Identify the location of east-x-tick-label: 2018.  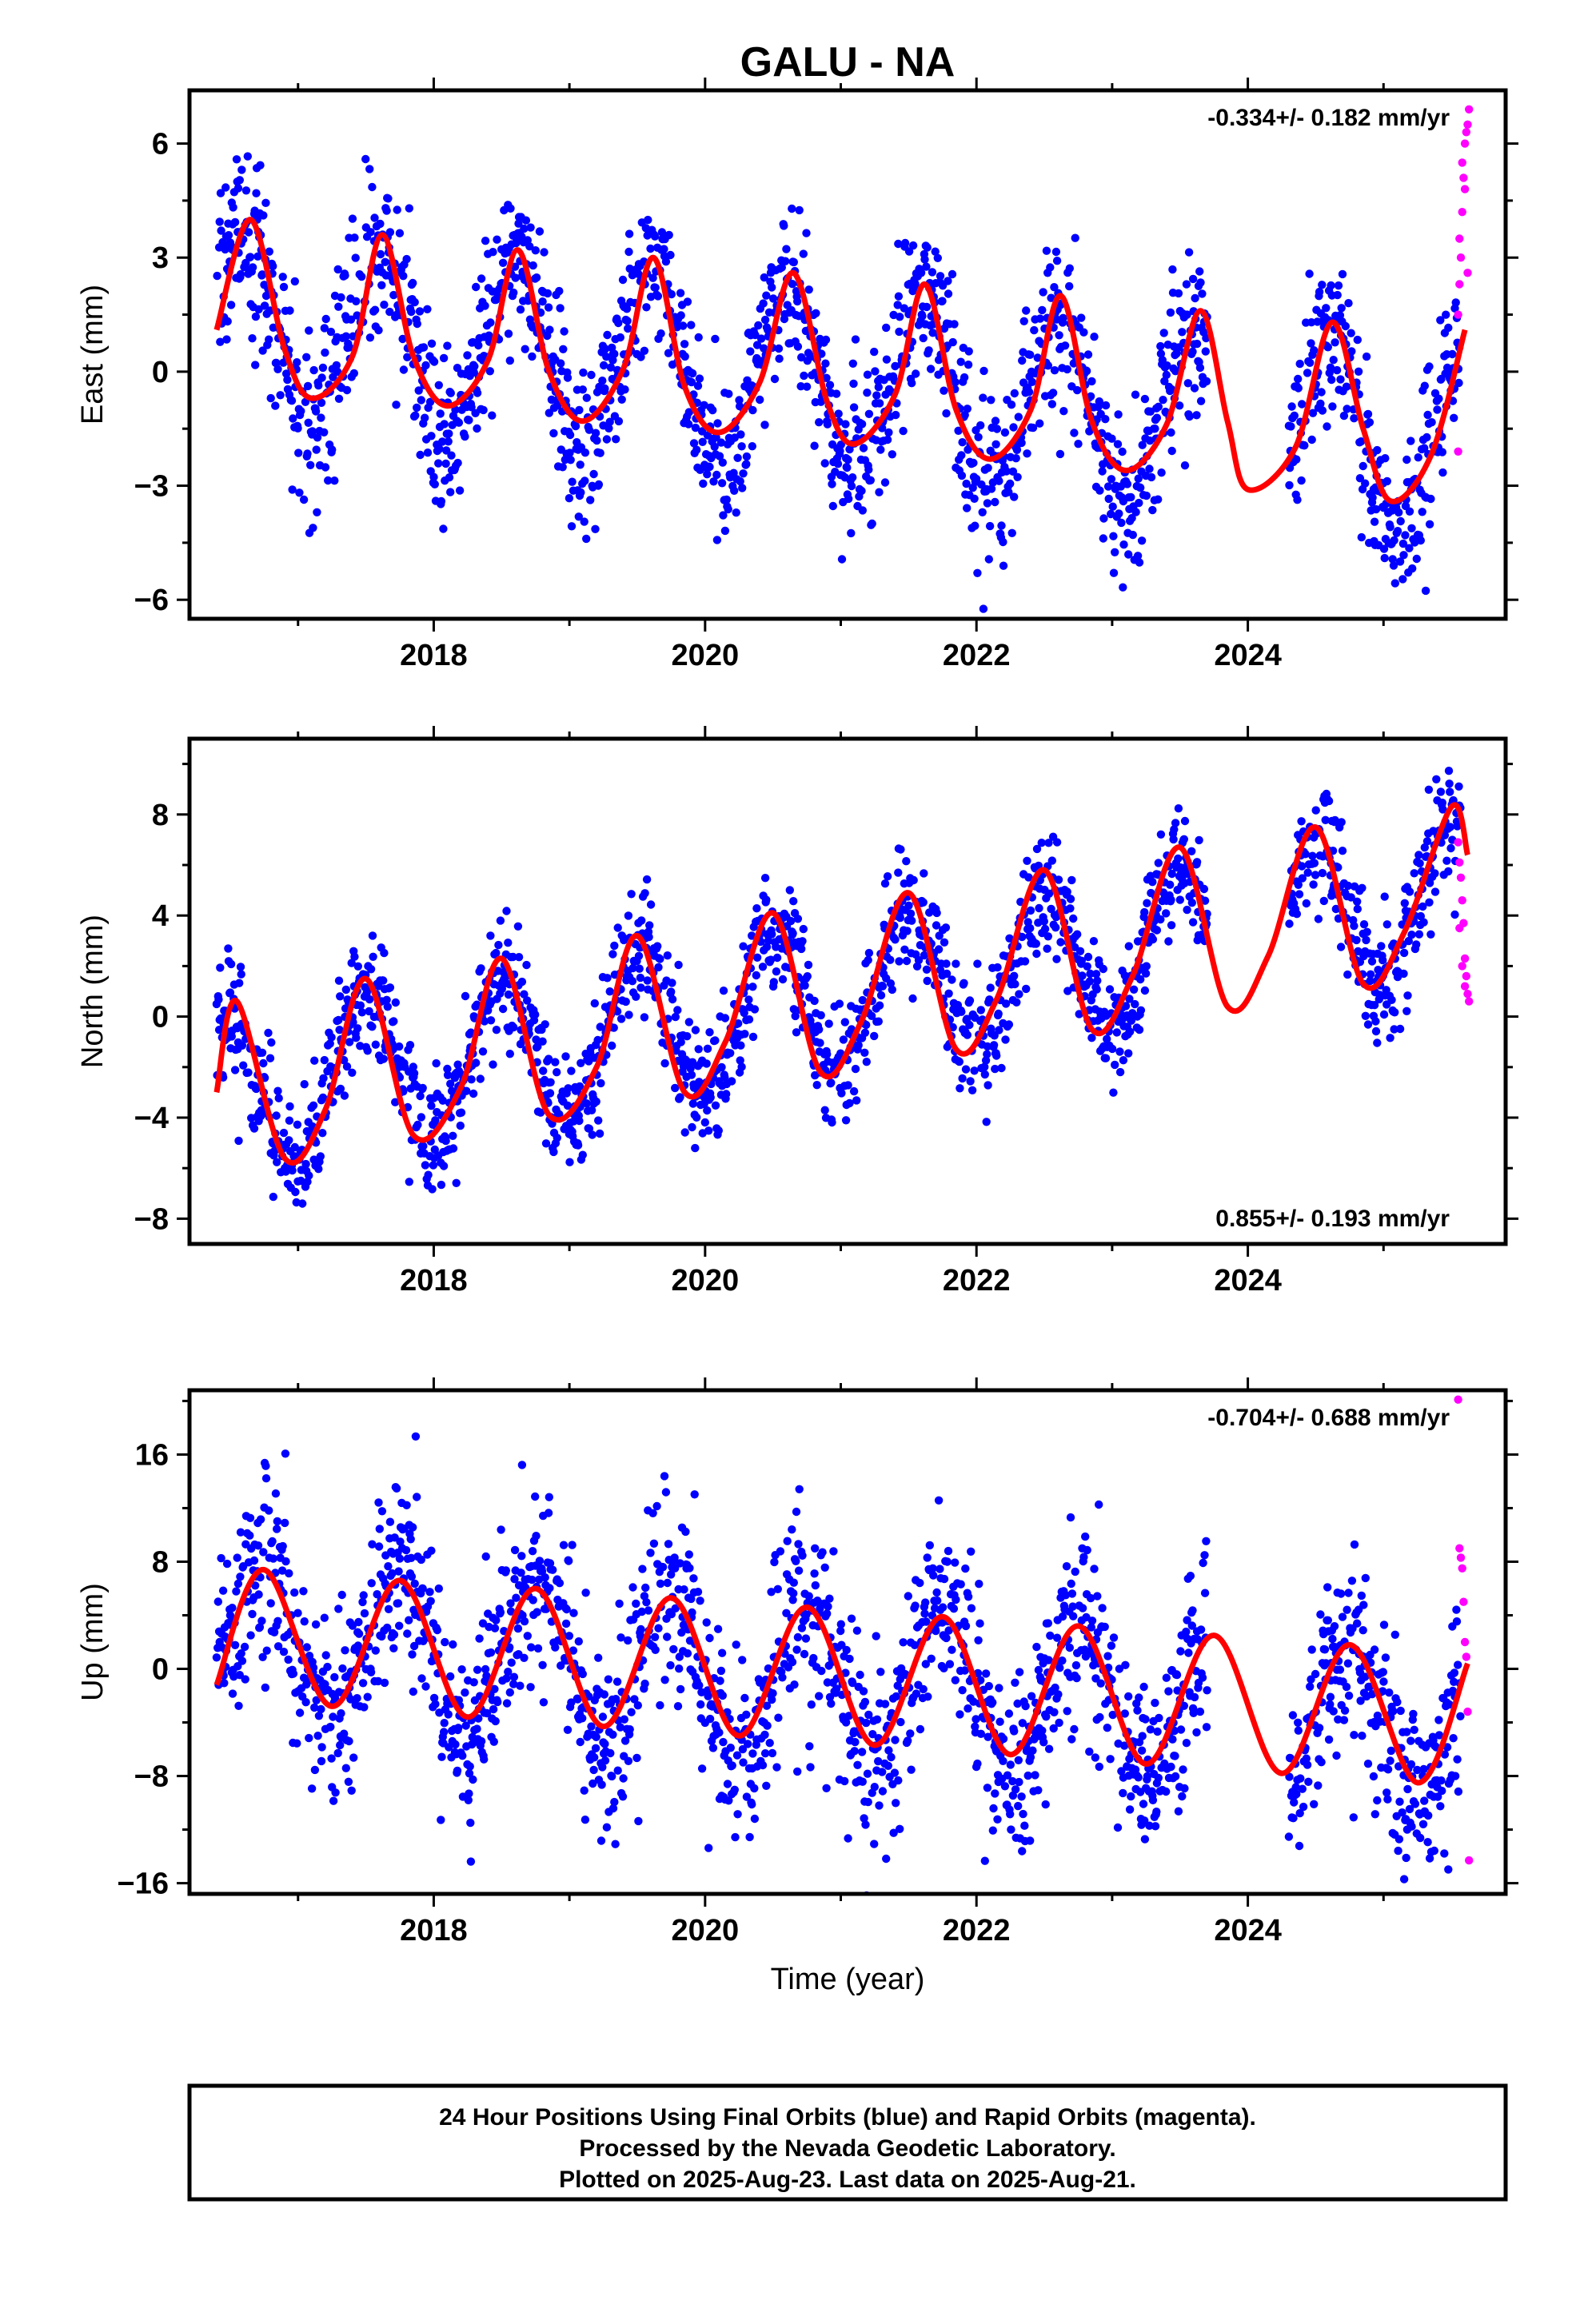
(434, 656).